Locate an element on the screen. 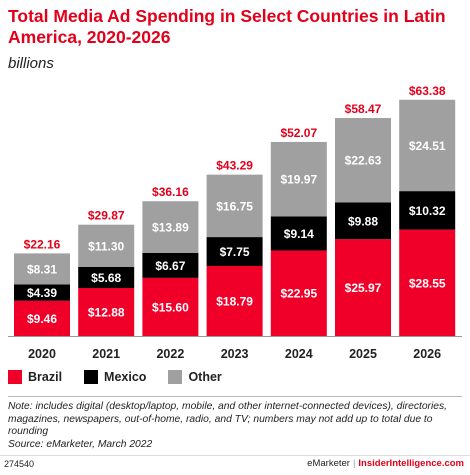  data-label-mexico-2024: $9.14 is located at coordinates (299, 234).